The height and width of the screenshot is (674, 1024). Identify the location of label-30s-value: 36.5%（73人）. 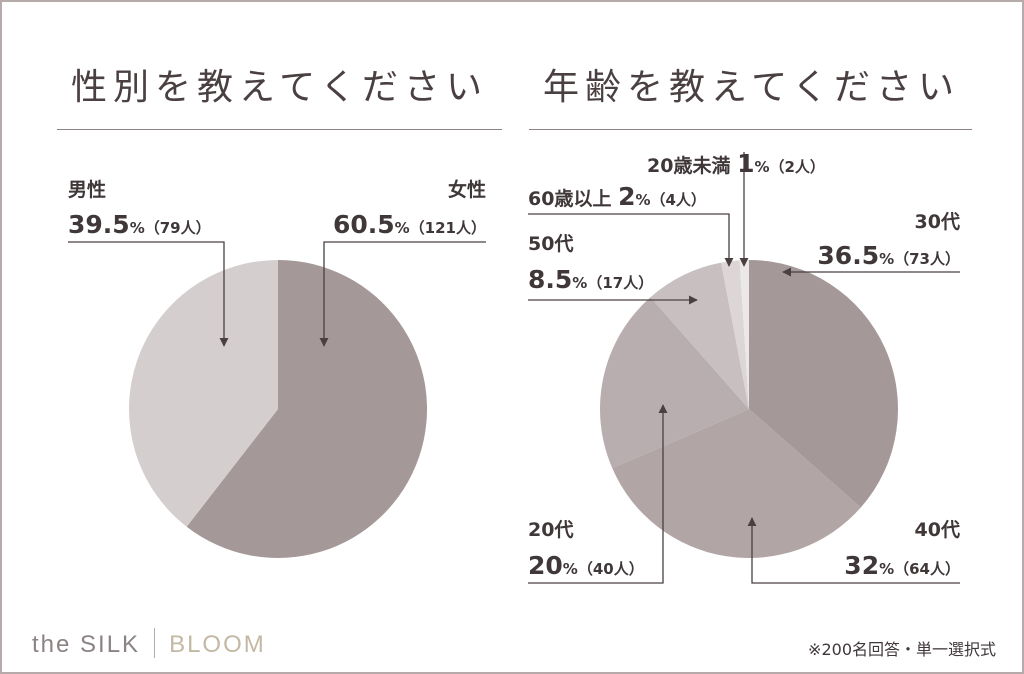
(888, 255).